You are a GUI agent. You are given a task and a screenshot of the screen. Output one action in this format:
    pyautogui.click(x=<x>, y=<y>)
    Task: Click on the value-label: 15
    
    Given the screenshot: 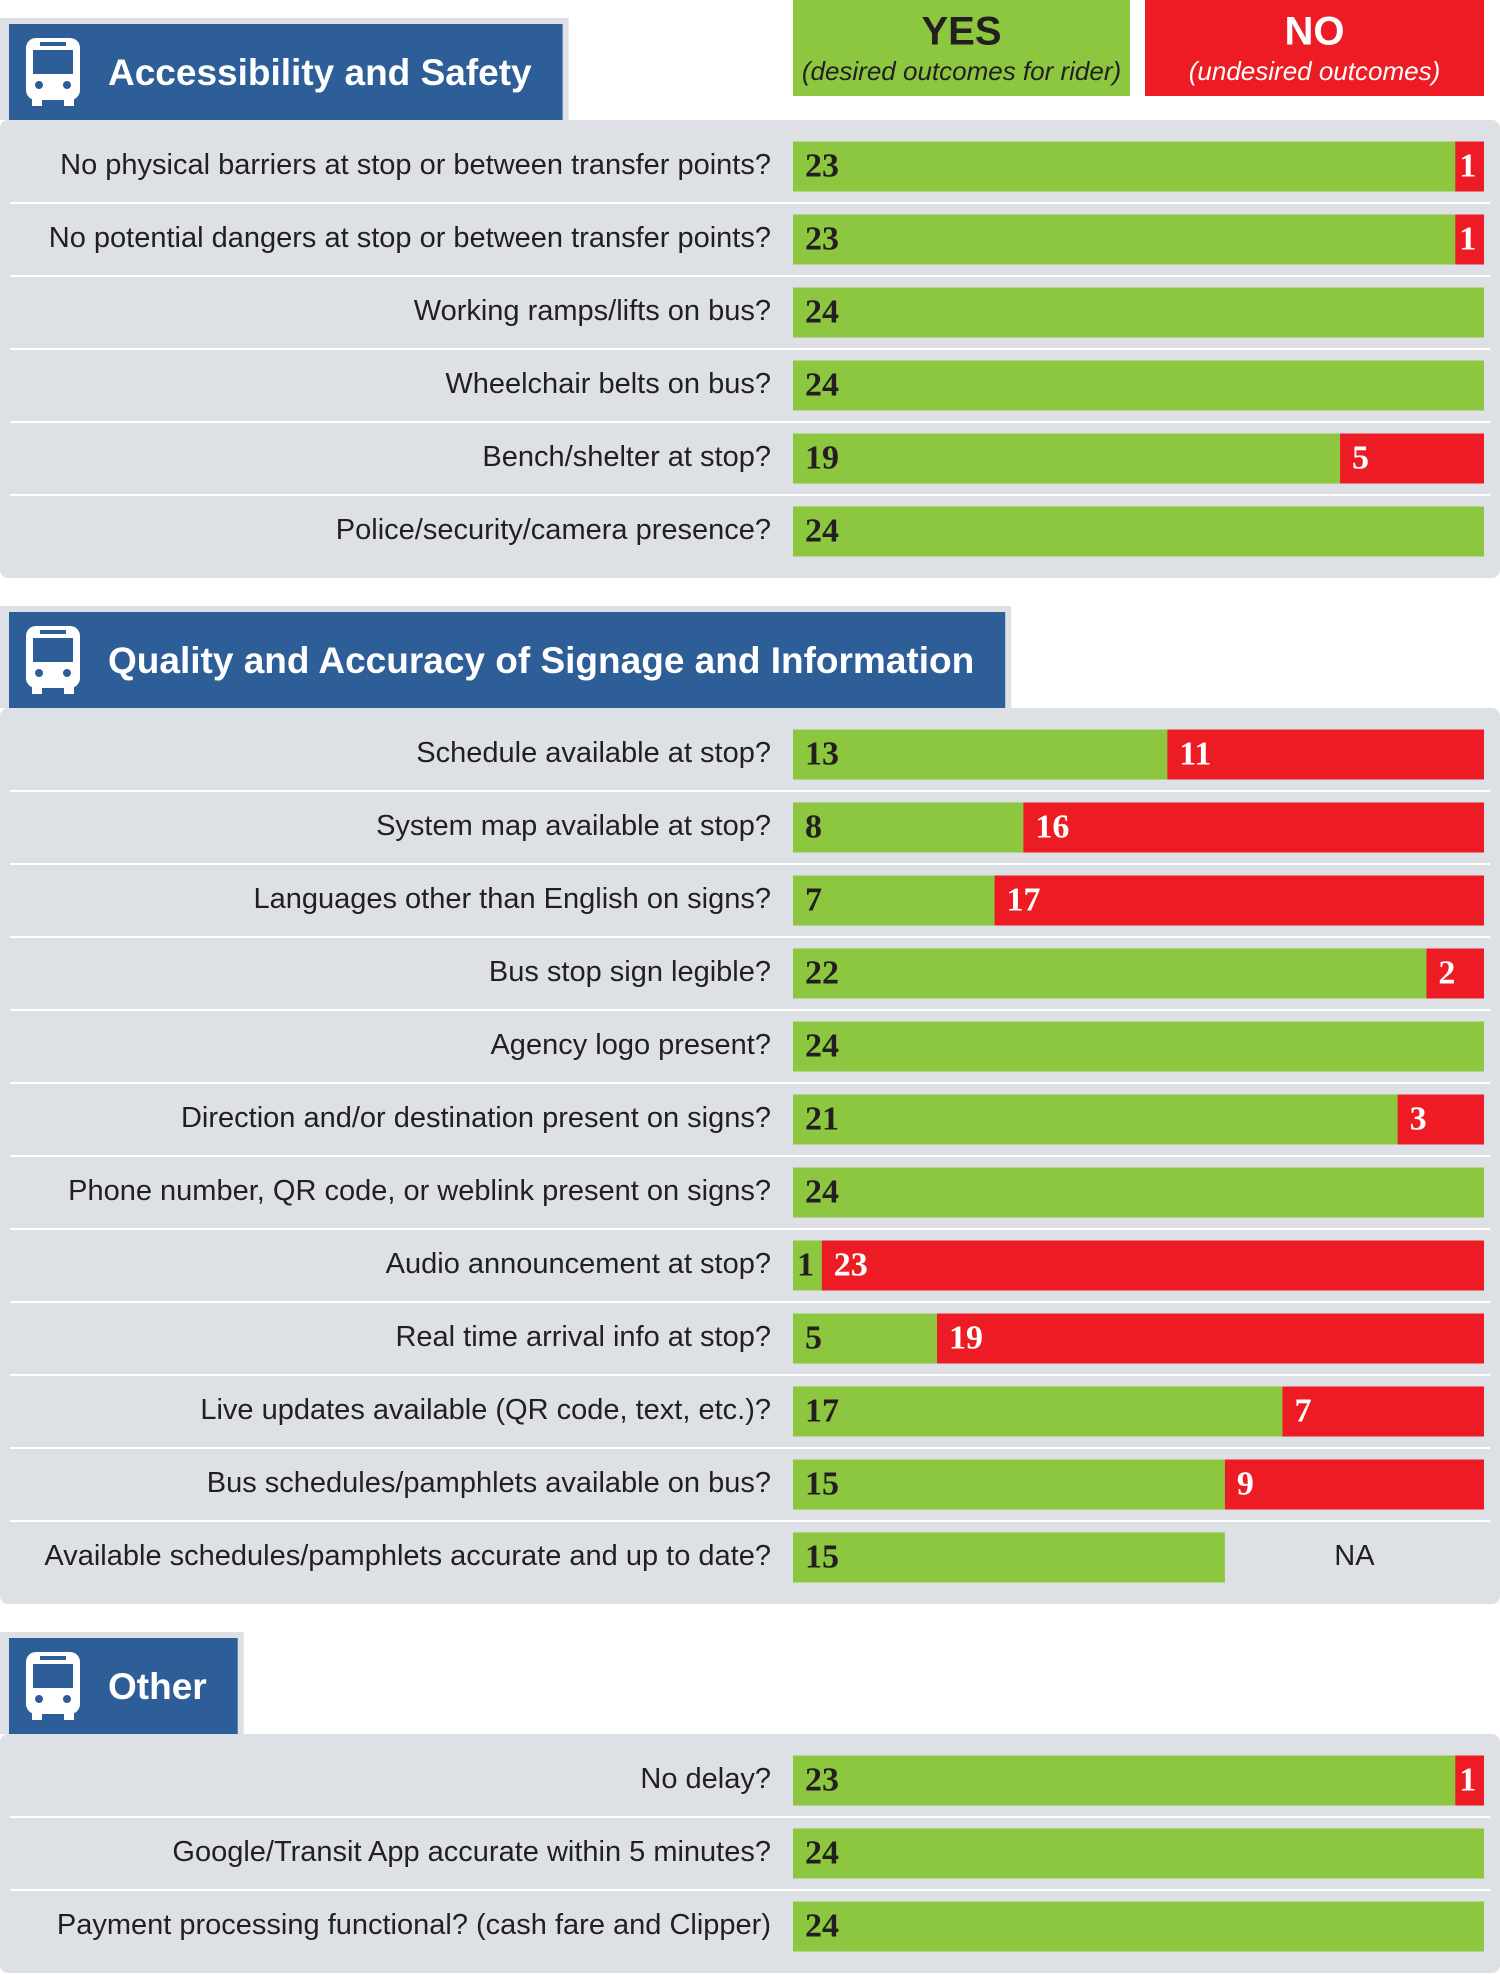 What is the action you would take?
    pyautogui.click(x=822, y=1556)
    